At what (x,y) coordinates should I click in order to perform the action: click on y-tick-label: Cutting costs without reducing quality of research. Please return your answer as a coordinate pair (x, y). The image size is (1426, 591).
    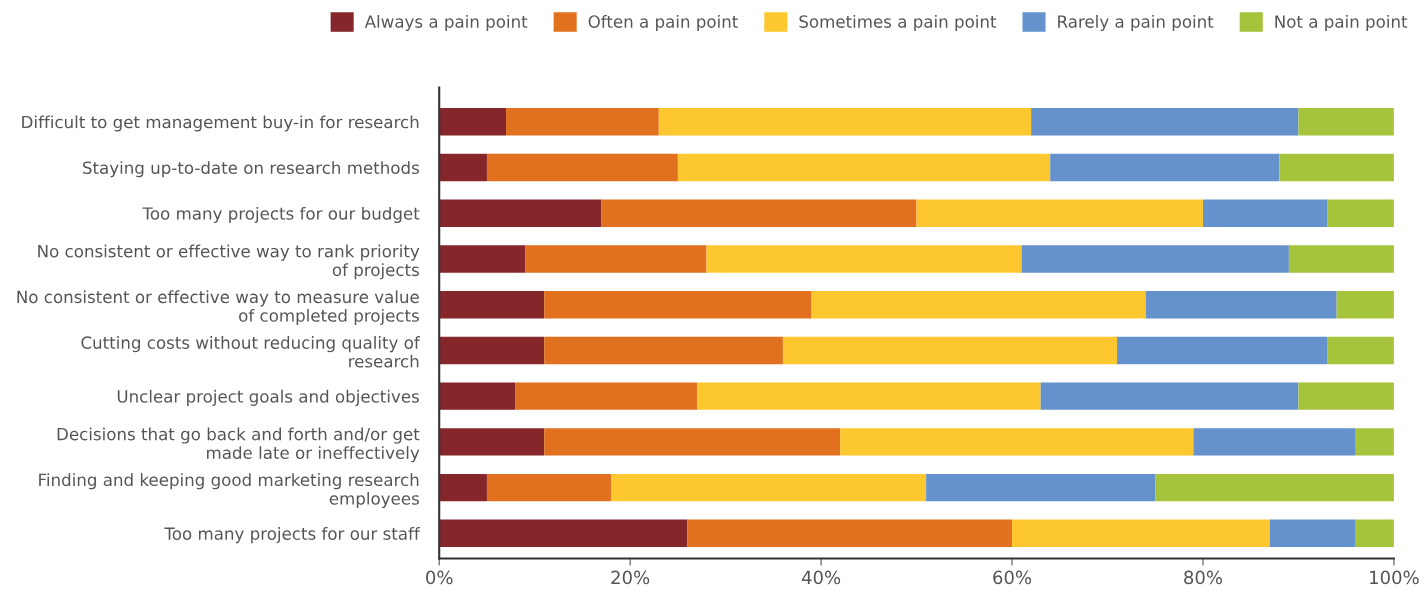
    Looking at the image, I should click on (251, 352).